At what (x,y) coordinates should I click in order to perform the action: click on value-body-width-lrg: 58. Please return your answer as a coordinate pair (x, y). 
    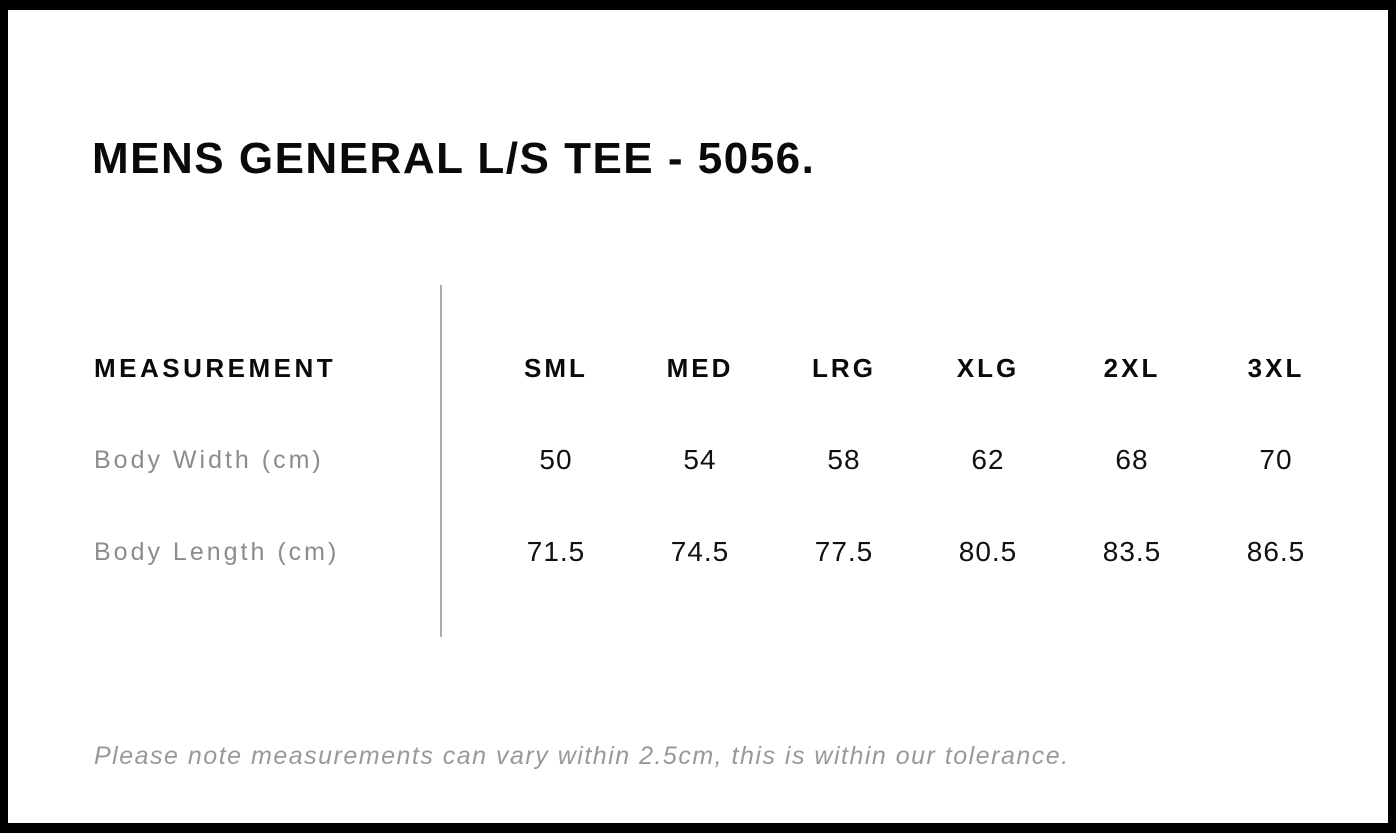
    Looking at the image, I should click on (844, 459).